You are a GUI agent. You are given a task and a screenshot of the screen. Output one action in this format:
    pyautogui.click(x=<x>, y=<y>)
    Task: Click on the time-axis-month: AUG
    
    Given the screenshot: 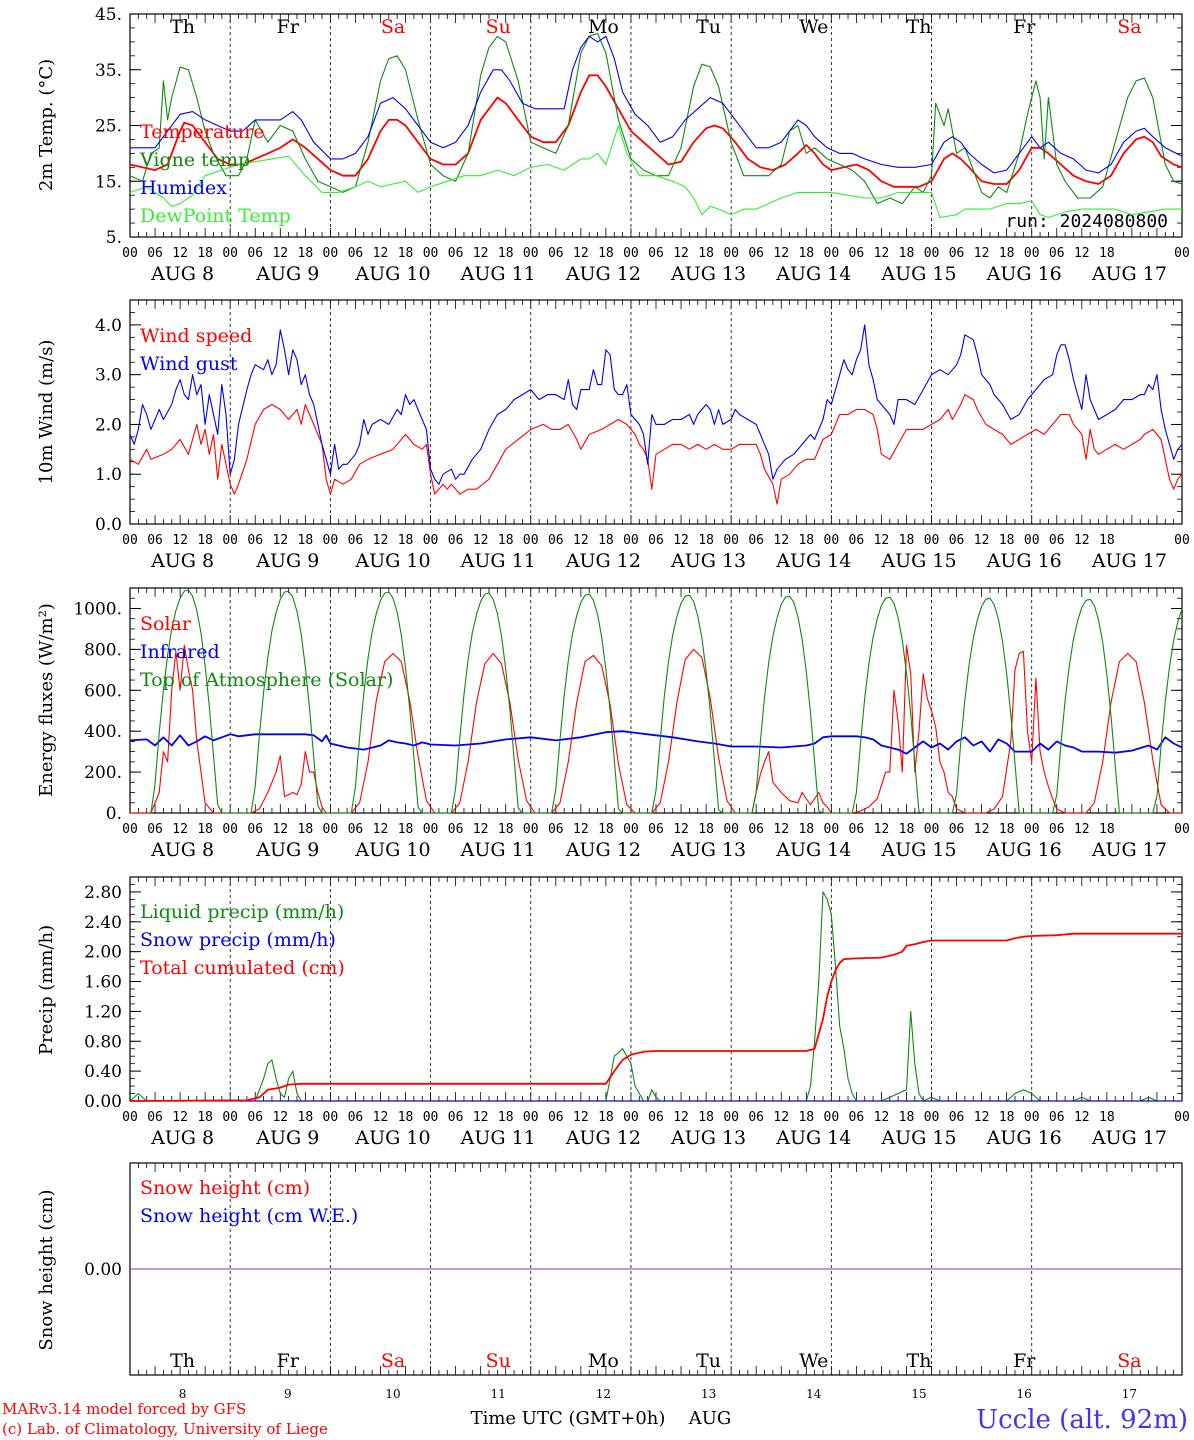 What is the action you would take?
    pyautogui.click(x=710, y=1418)
    